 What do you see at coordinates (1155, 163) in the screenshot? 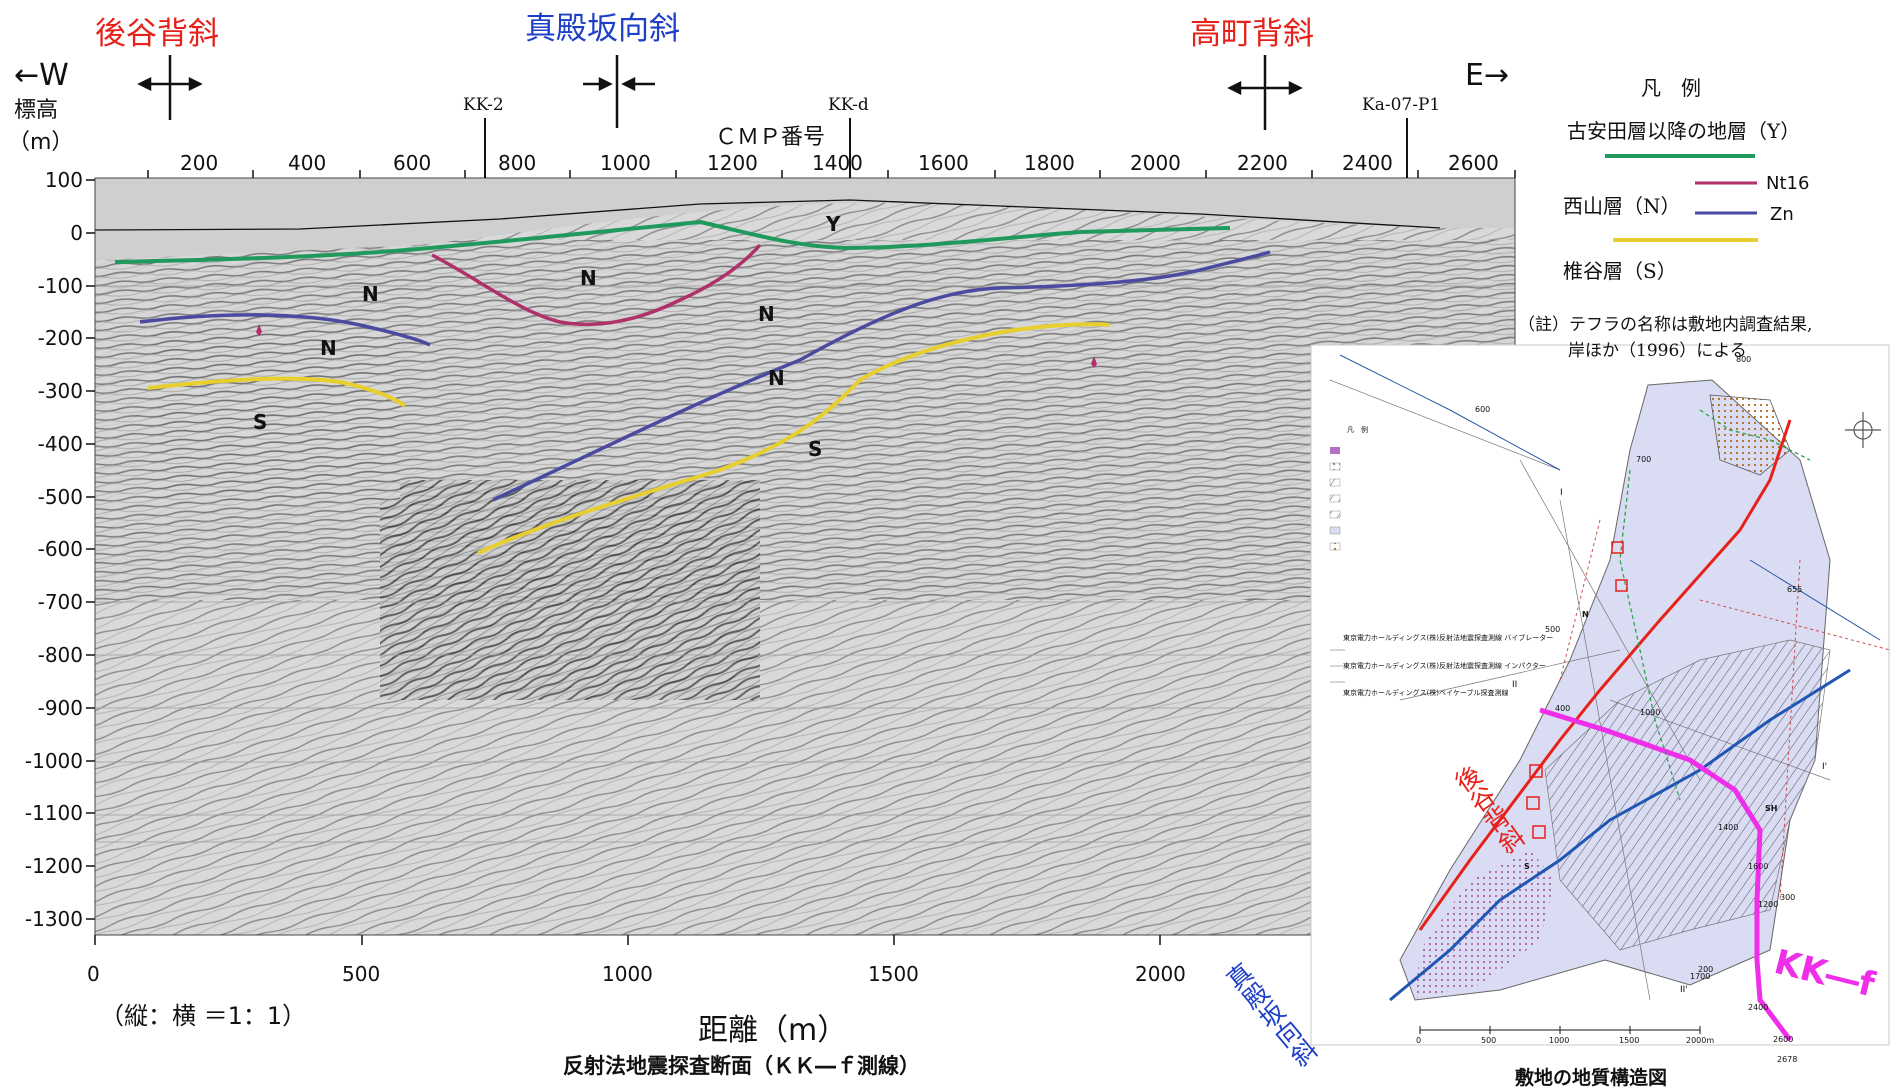
I see `cmp-tick: 2000` at bounding box center [1155, 163].